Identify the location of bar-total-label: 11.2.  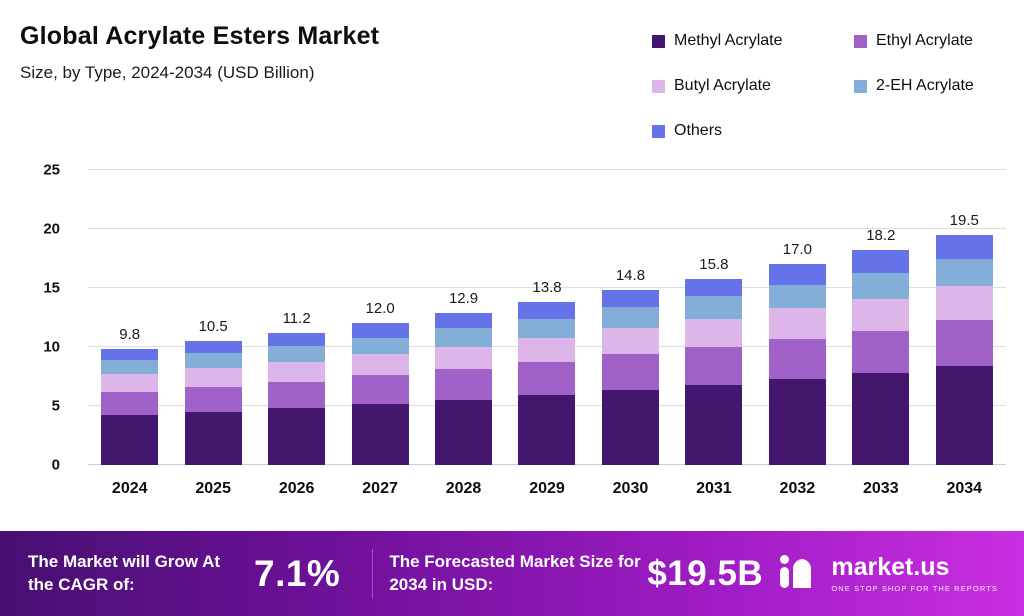
(296, 318).